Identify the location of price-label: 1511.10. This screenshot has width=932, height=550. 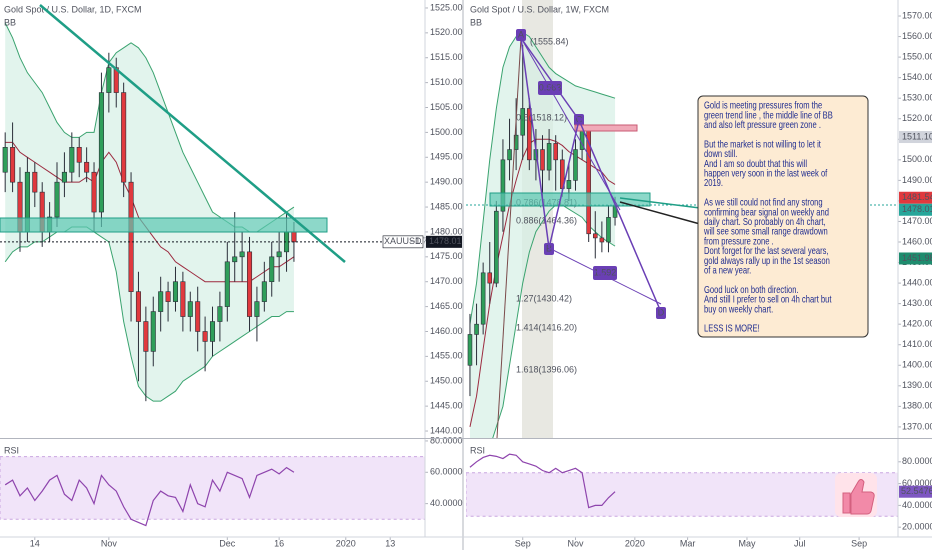
(917, 136).